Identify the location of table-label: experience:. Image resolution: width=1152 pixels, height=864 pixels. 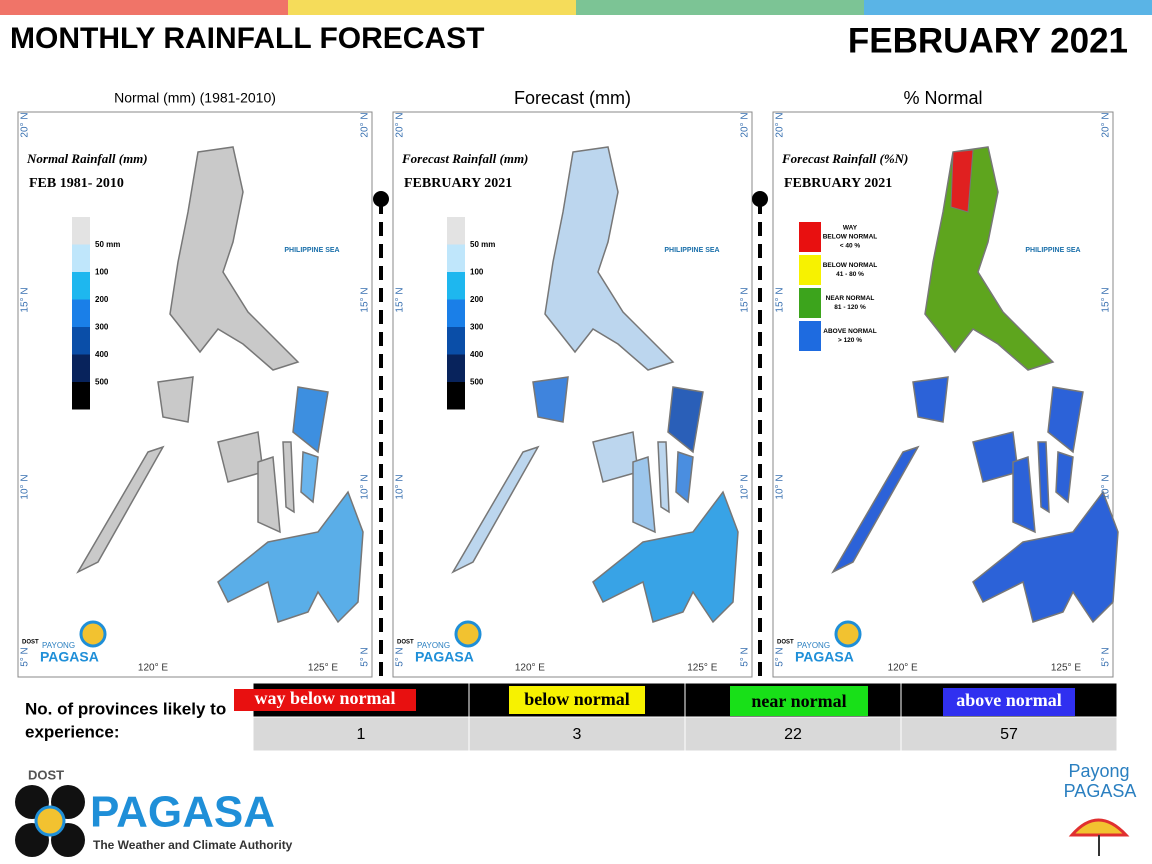
(72, 731).